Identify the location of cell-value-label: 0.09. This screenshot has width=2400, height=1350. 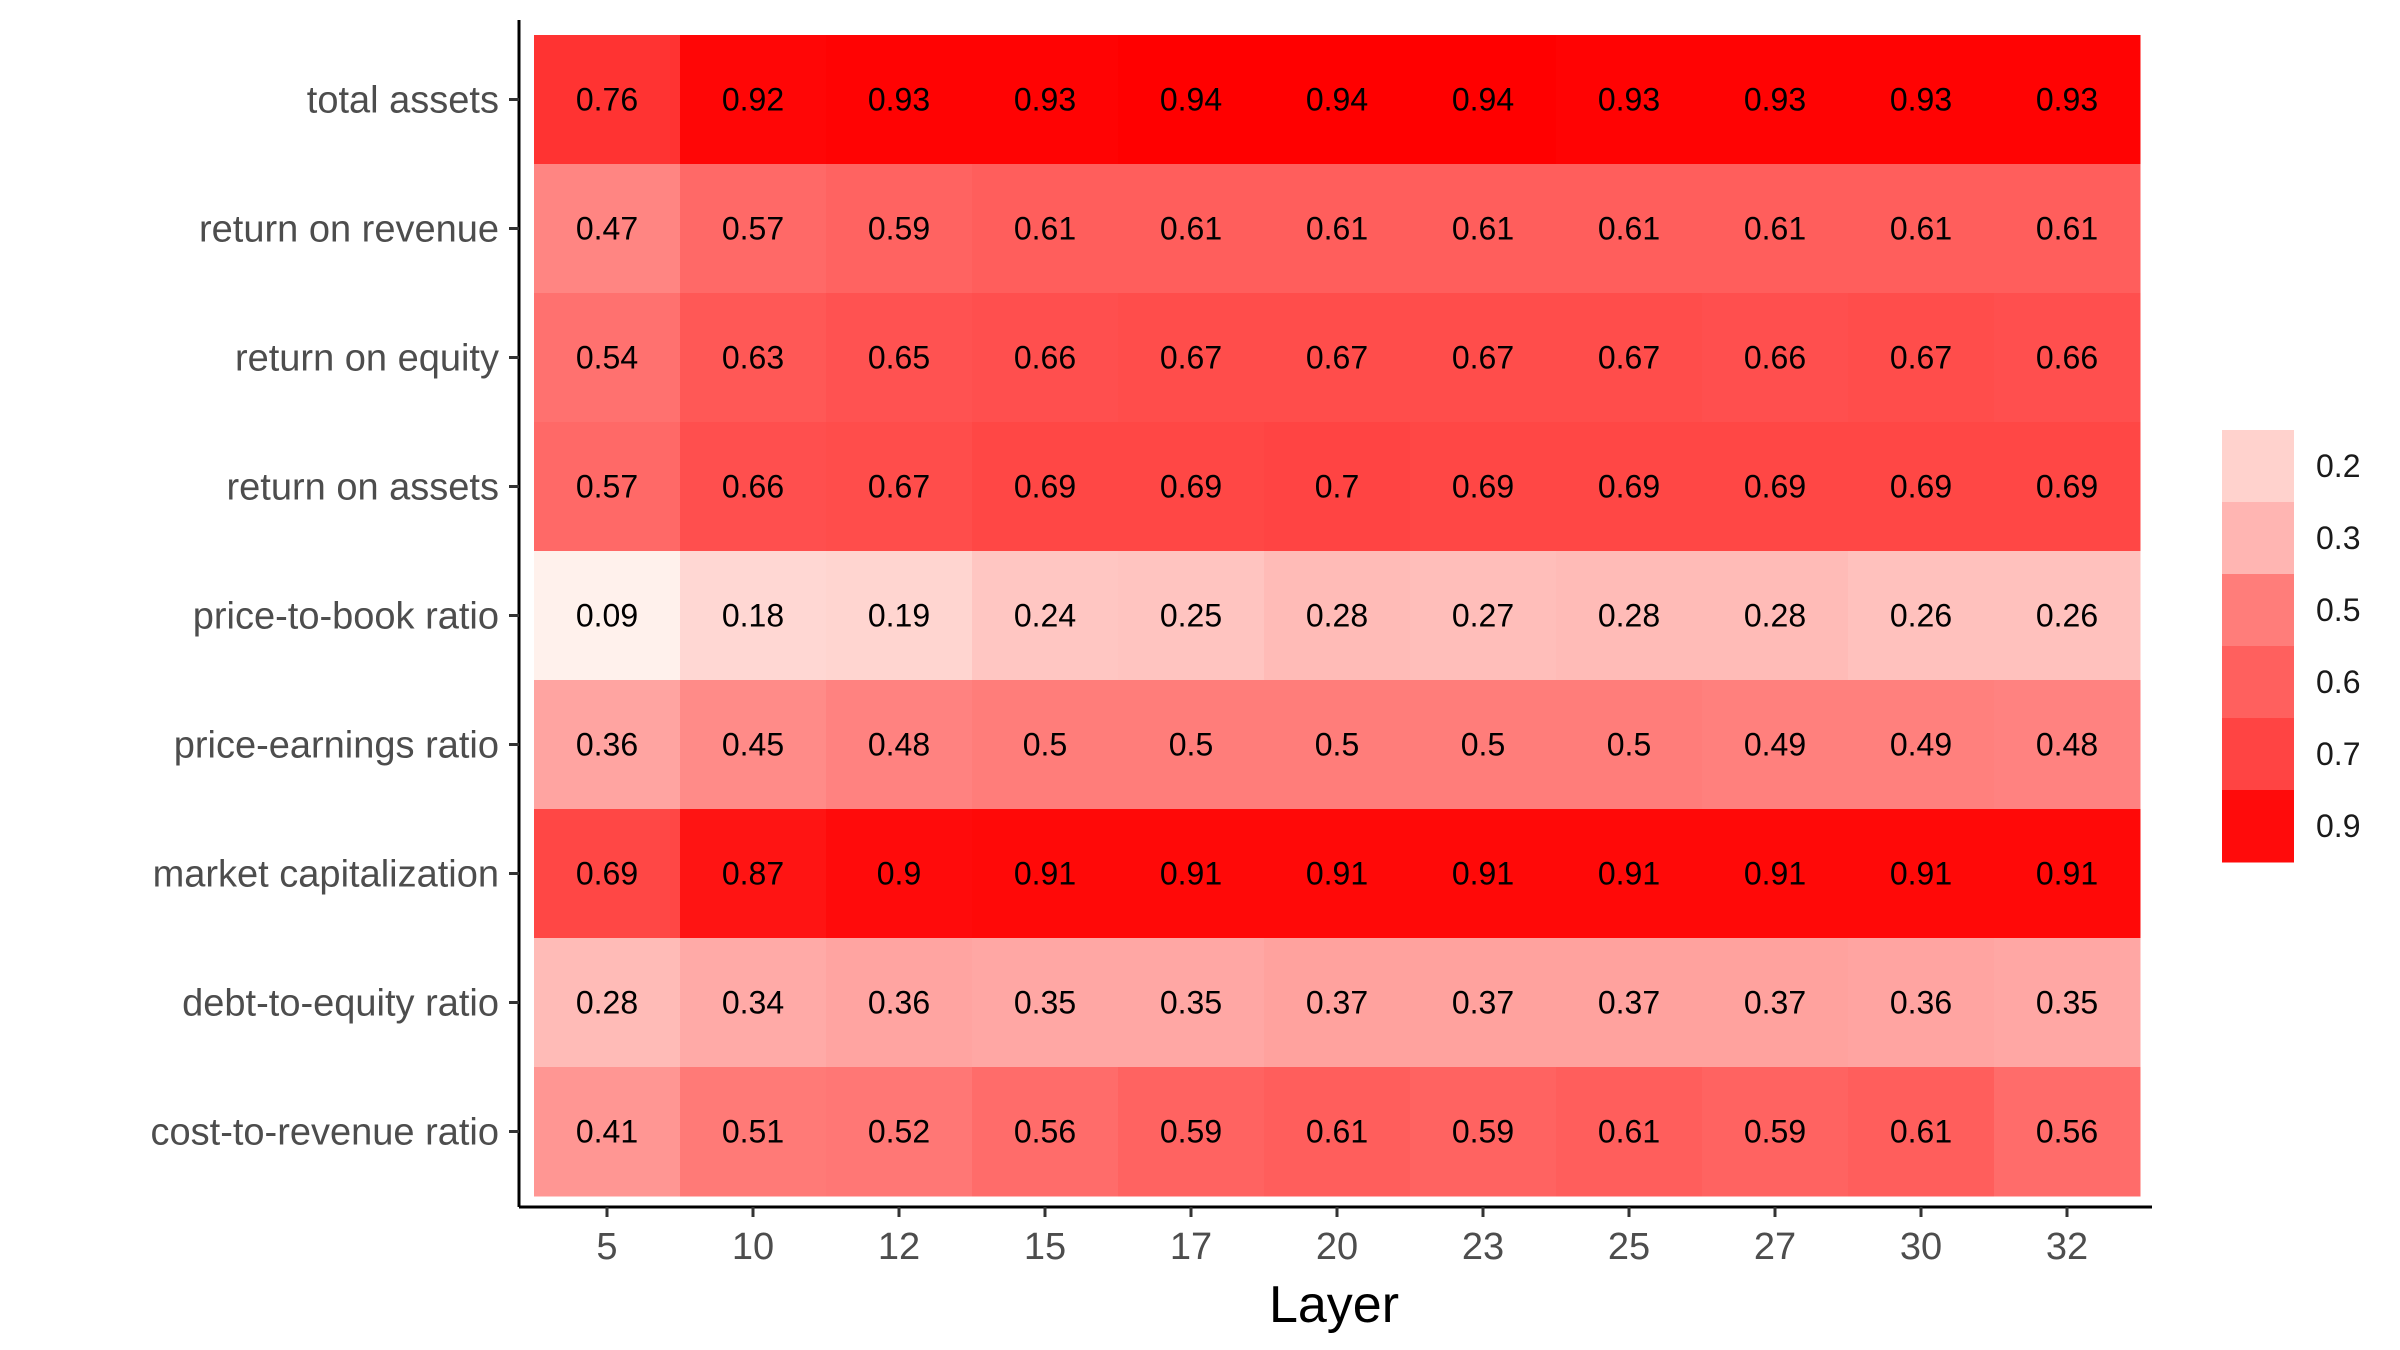
(607, 616).